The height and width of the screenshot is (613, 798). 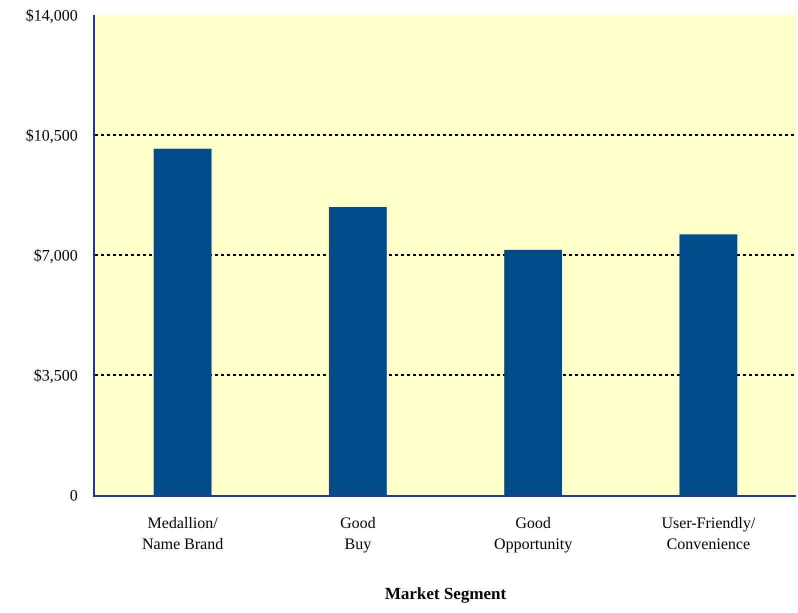 What do you see at coordinates (708, 534) in the screenshot?
I see `x-tick-label: User-Friendly/ Convenience` at bounding box center [708, 534].